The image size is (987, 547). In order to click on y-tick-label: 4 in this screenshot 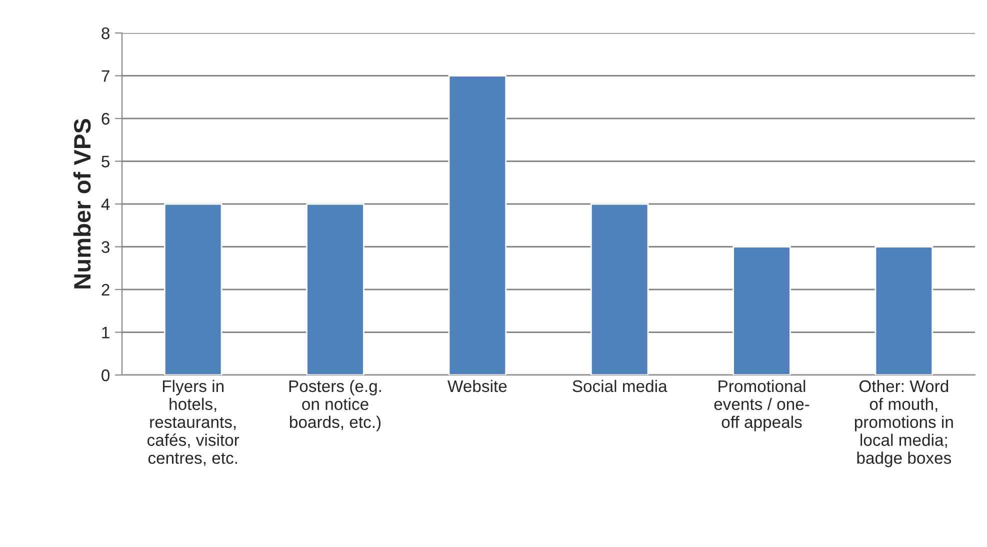, I will do `click(105, 204)`.